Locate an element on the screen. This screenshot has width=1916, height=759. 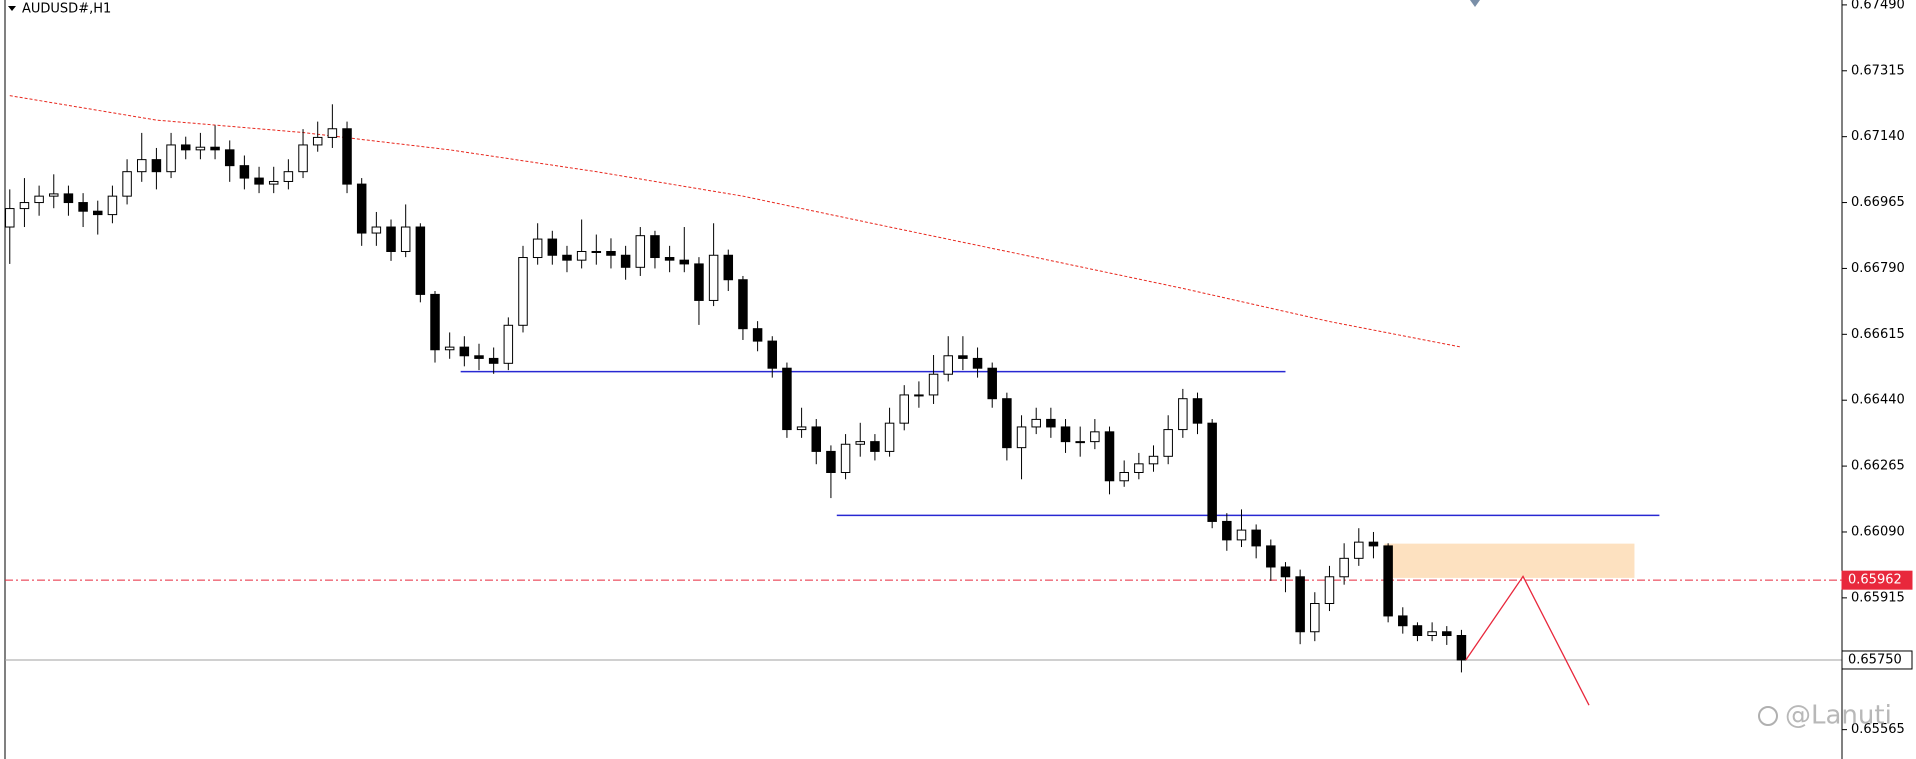
y-tick-label: 0.66615 is located at coordinates (1878, 334).